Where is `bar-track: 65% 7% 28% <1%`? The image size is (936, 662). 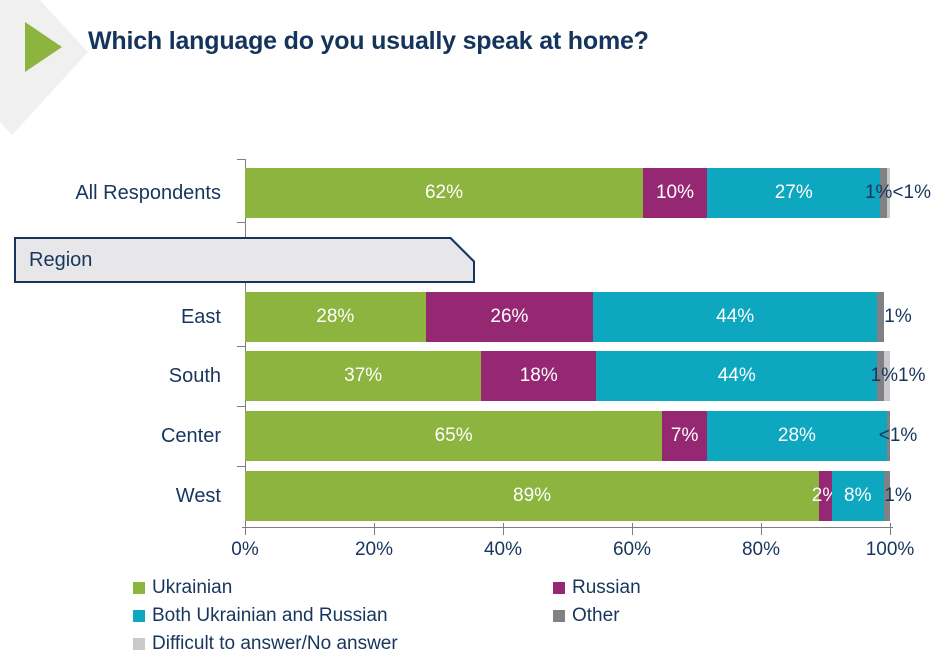
bar-track: 65% 7% 28% <1% is located at coordinates (581, 436).